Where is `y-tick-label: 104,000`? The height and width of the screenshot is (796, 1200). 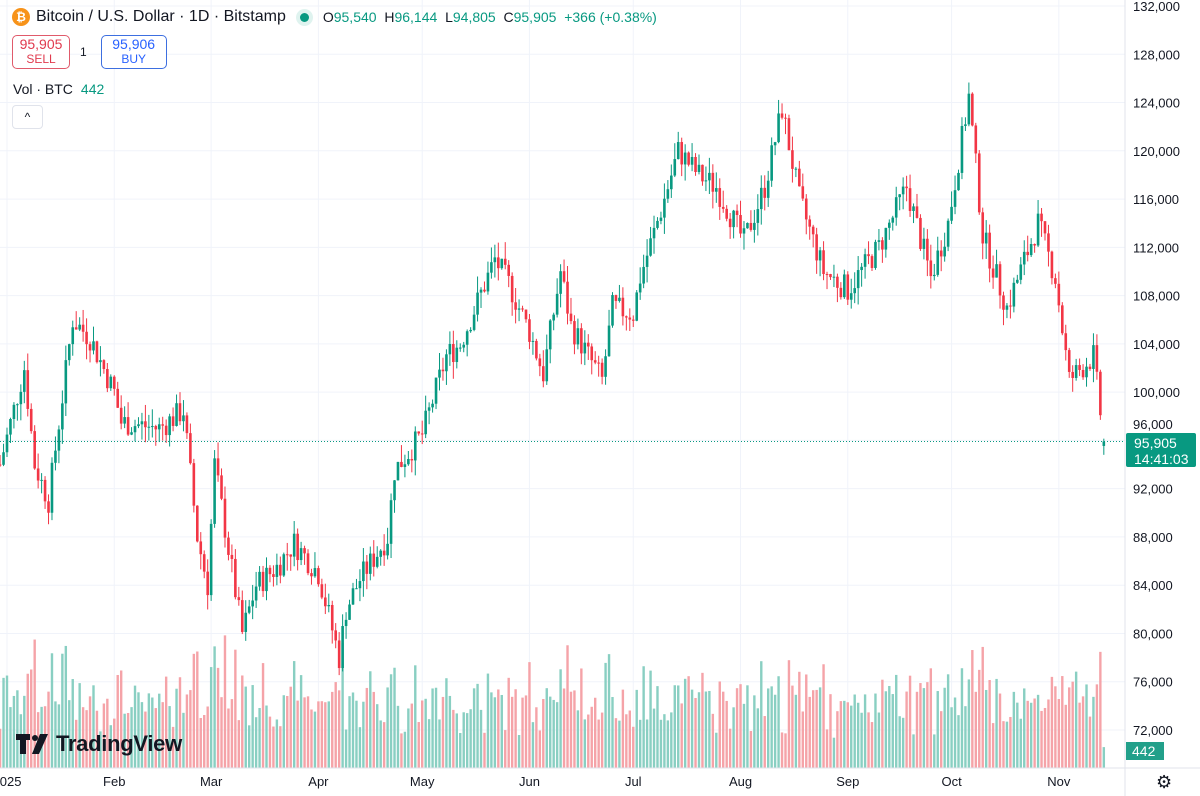 y-tick-label: 104,000 is located at coordinates (1156, 344).